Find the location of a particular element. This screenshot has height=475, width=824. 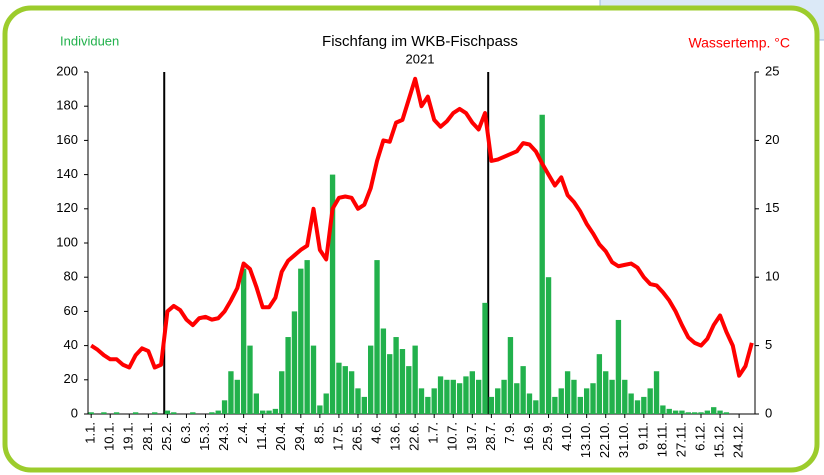

x-tick-label: 1.1. is located at coordinates (90, 433).